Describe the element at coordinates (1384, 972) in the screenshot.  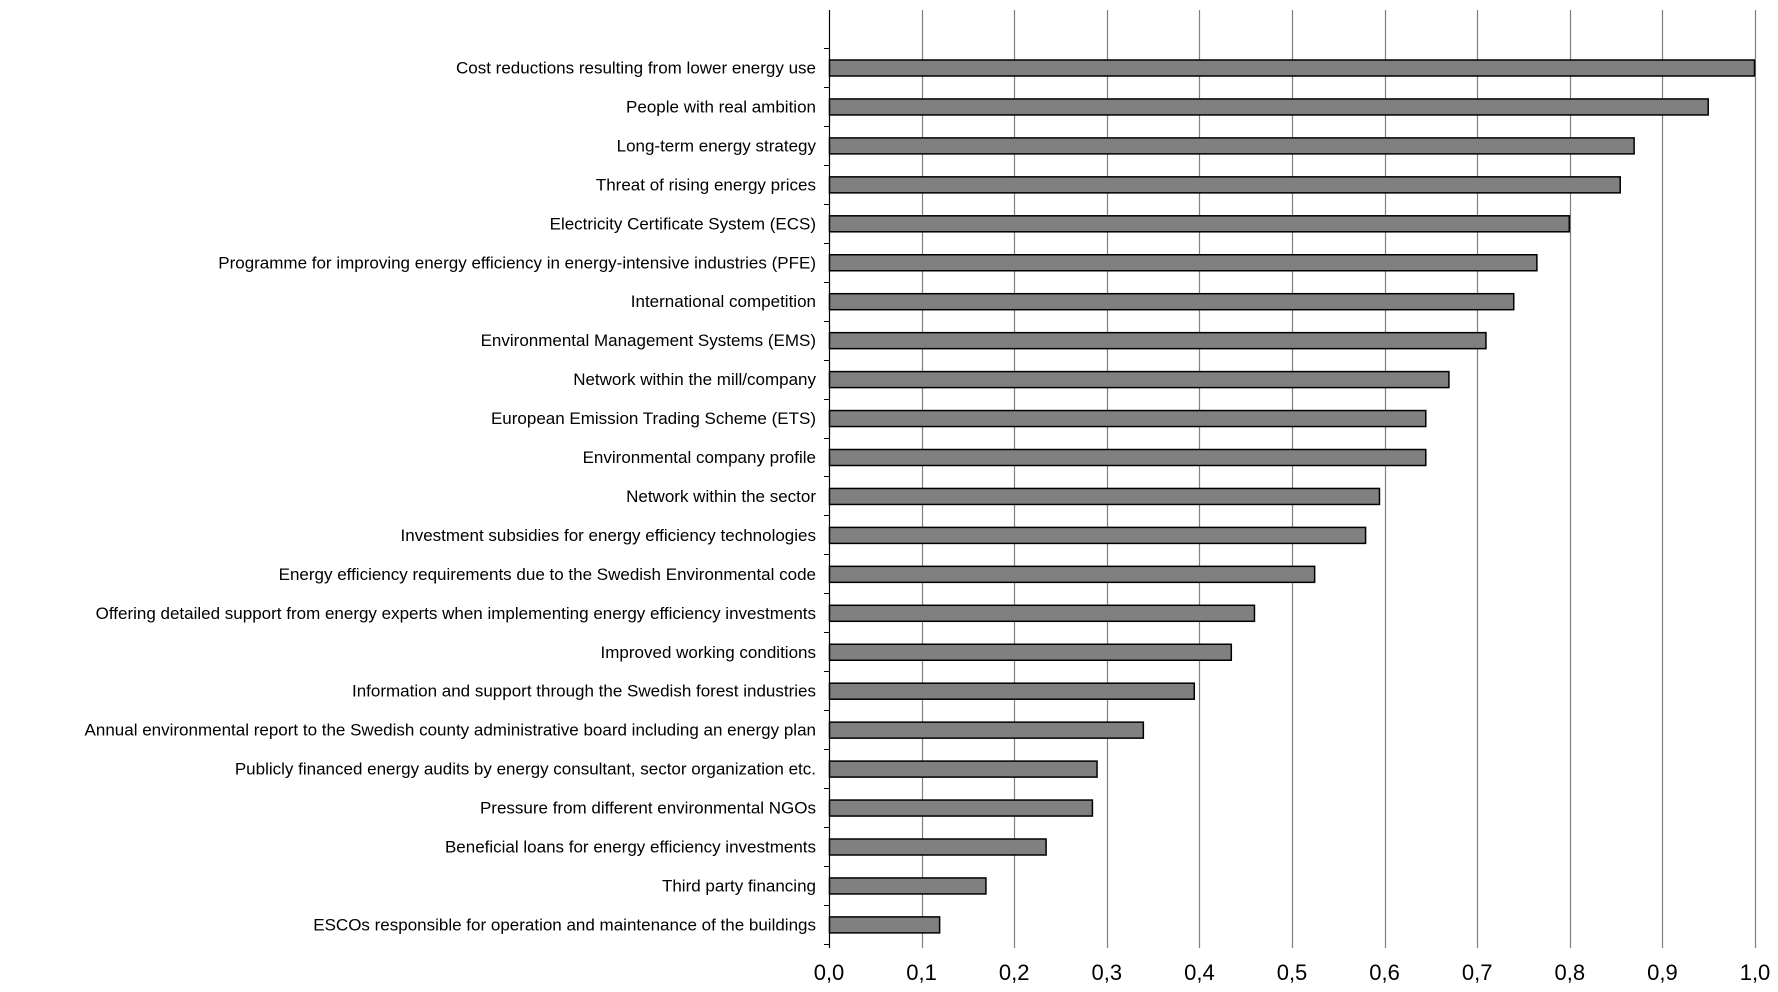
I see `x-tick-label: 0,6` at that location.